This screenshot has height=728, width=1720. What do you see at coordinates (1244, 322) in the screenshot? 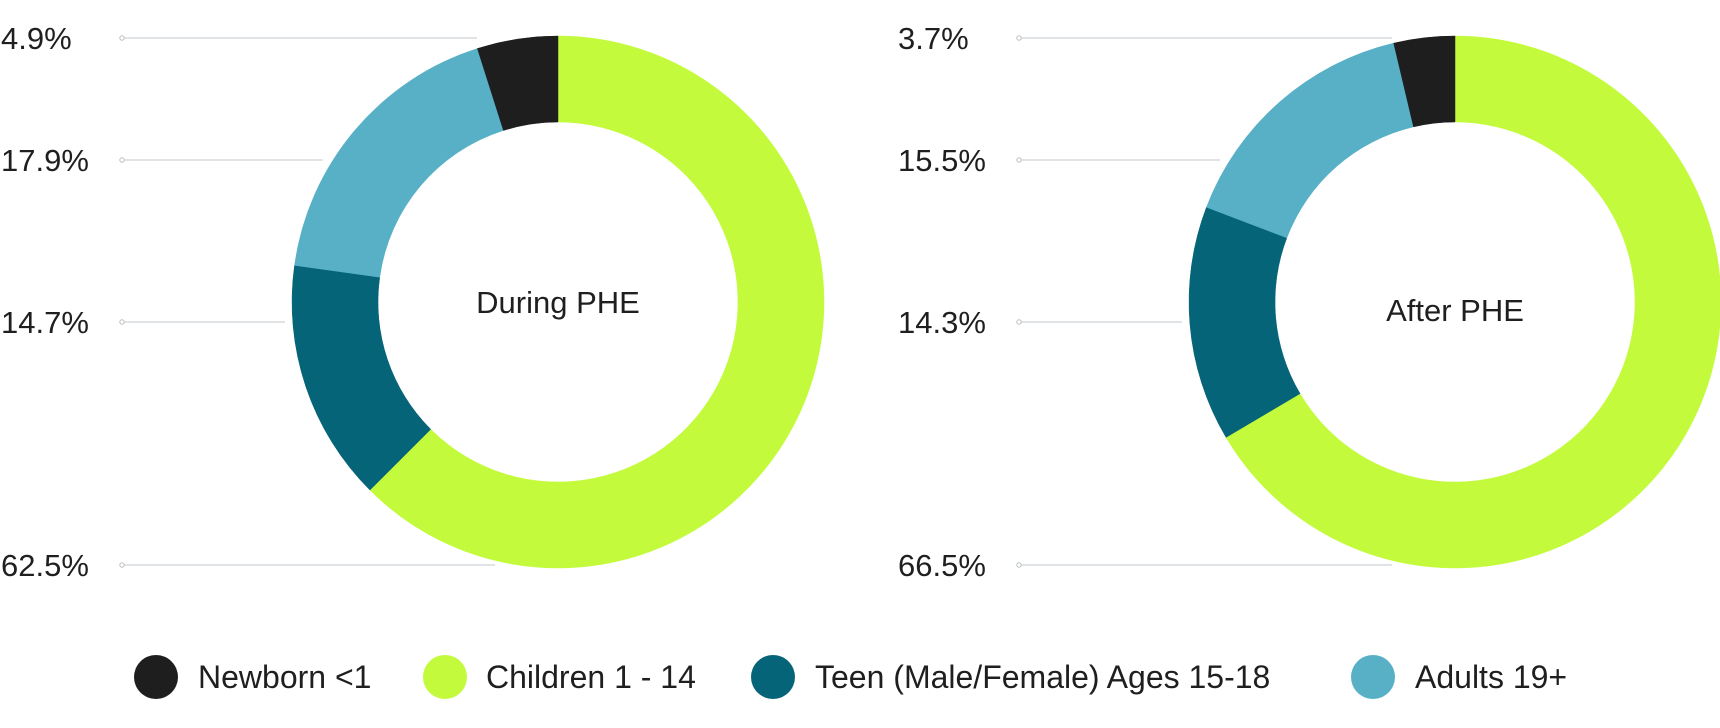
I see `donut-slice-teen` at bounding box center [1244, 322].